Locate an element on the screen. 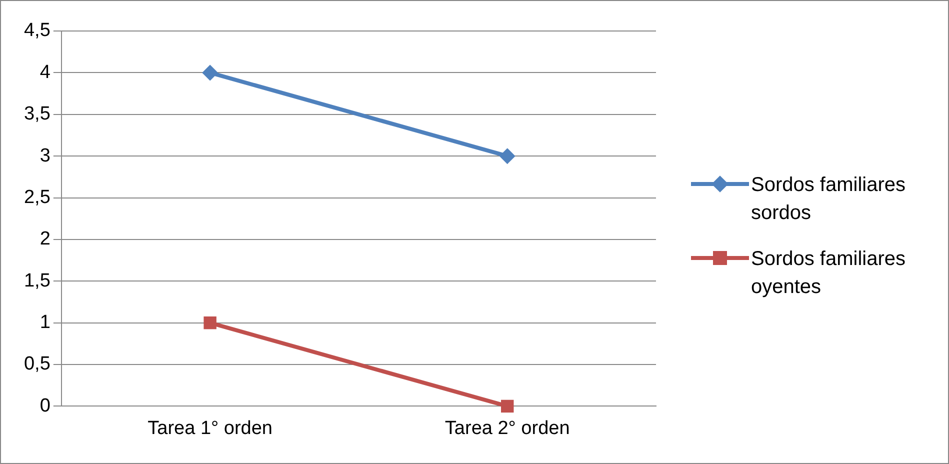 The height and width of the screenshot is (464, 949). y-tick-label: 1 is located at coordinates (45, 323).